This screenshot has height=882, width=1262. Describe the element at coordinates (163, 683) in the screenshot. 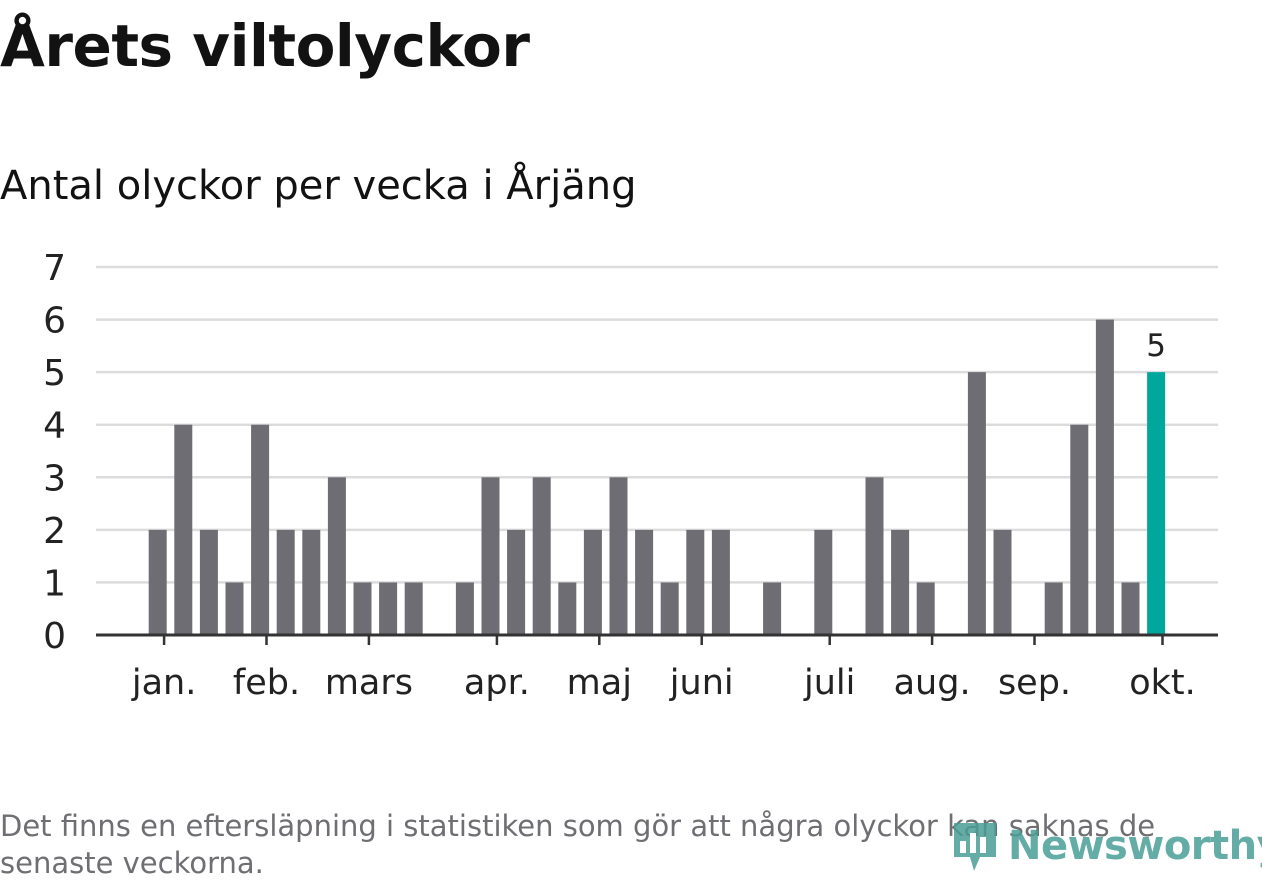

I see `x-tick-label: jan.` at that location.